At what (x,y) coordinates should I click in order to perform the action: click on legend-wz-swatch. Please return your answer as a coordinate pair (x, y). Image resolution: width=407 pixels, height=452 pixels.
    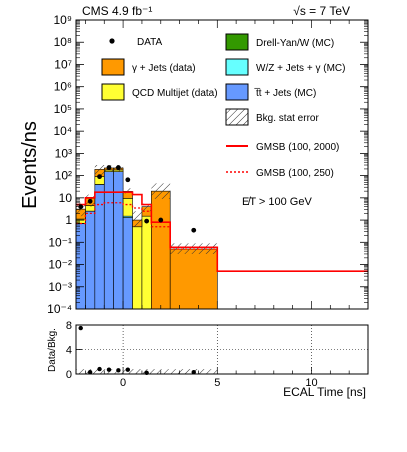
    Looking at the image, I should click on (237, 67).